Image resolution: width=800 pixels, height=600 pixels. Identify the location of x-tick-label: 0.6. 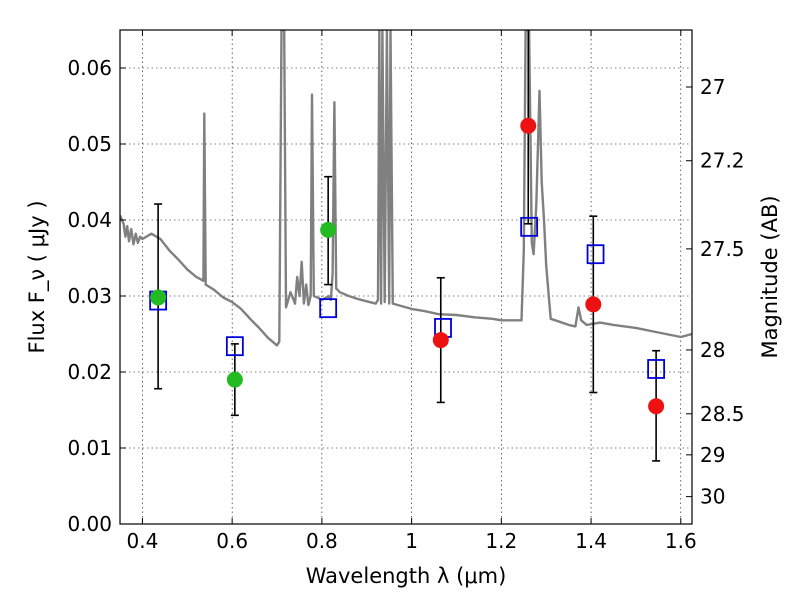
(232, 541).